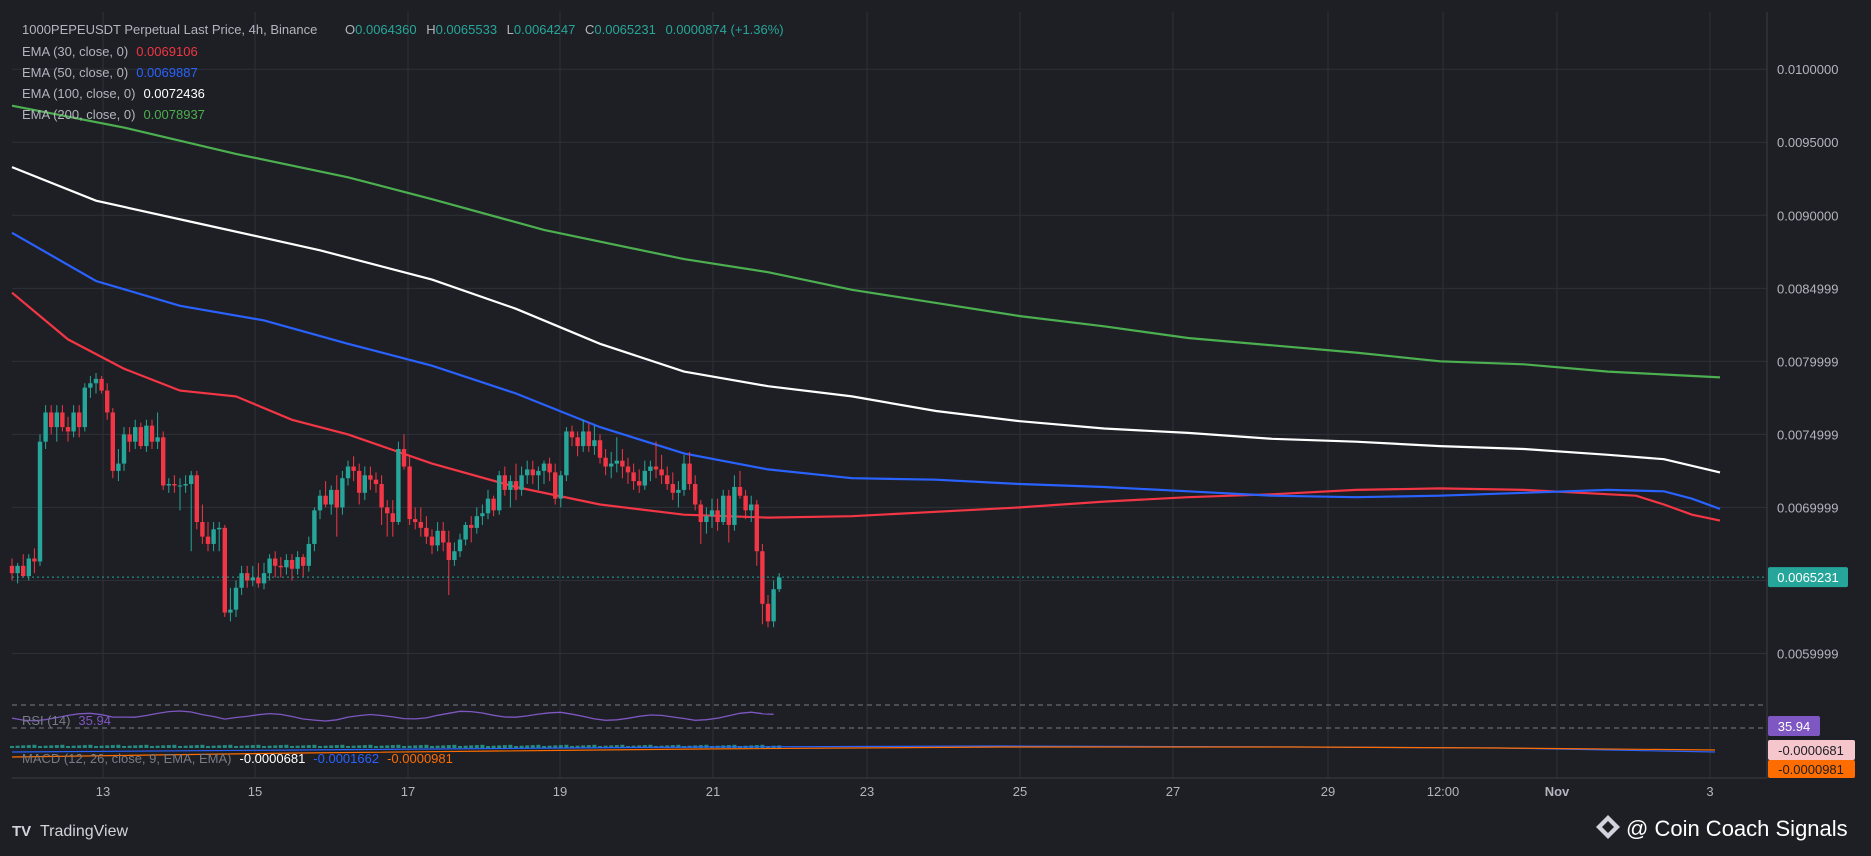 The height and width of the screenshot is (856, 1871). What do you see at coordinates (905, 791) in the screenshot?
I see `time-axis: 13 15 17 19 21 23 25 27 29 12:00 Nov 3` at bounding box center [905, 791].